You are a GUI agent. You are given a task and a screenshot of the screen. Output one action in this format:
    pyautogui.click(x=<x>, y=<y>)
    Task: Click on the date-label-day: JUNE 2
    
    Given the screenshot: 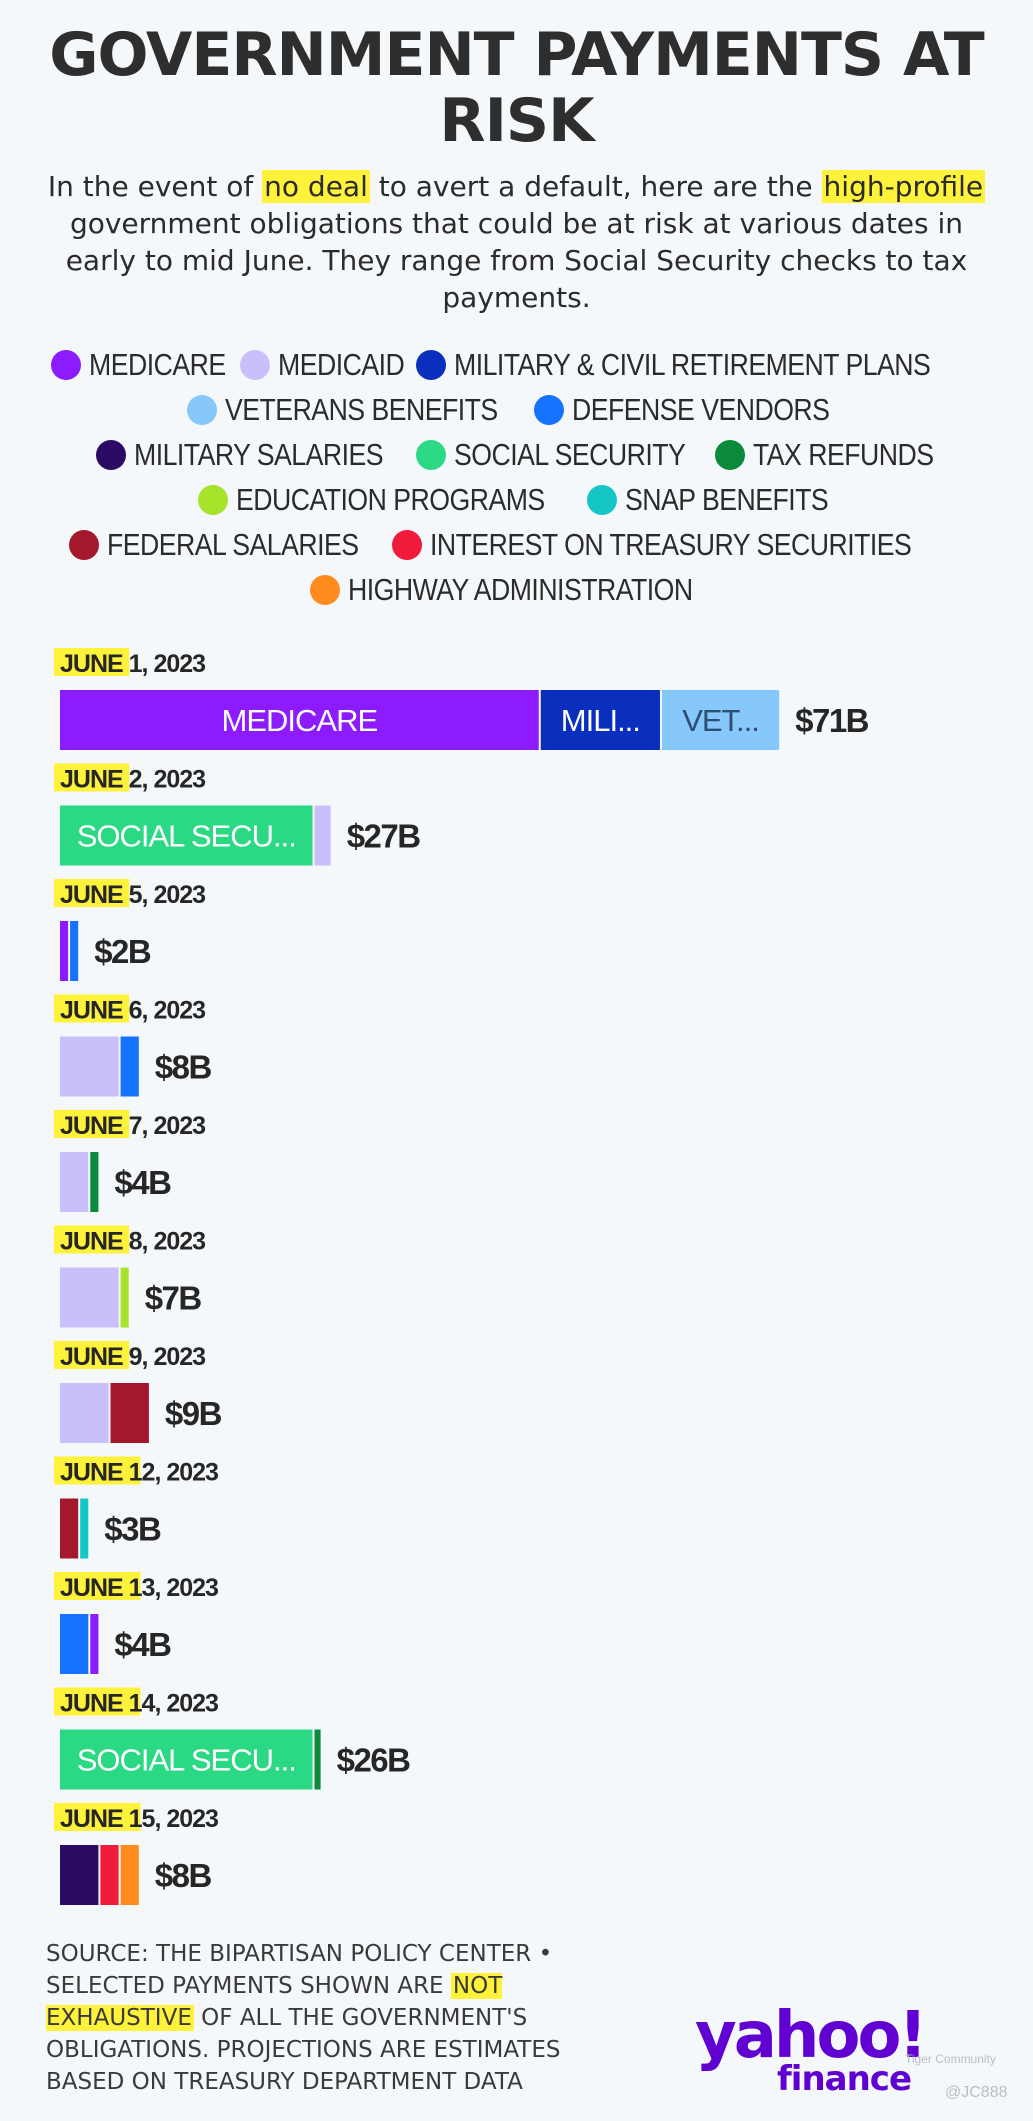 What is the action you would take?
    pyautogui.click(x=101, y=780)
    